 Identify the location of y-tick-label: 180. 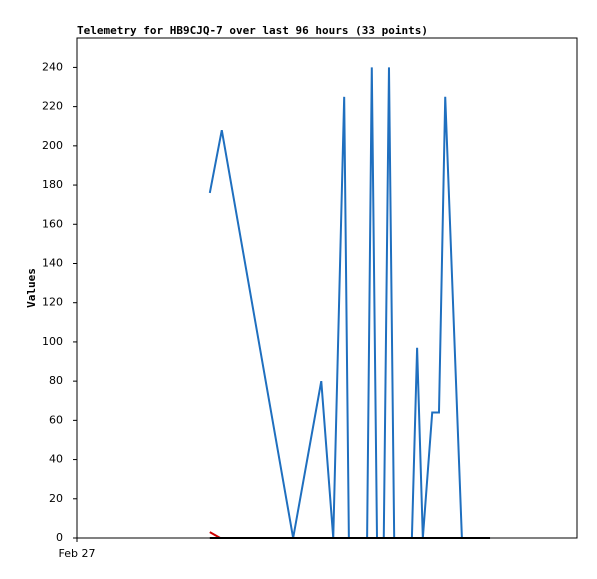
(52, 184).